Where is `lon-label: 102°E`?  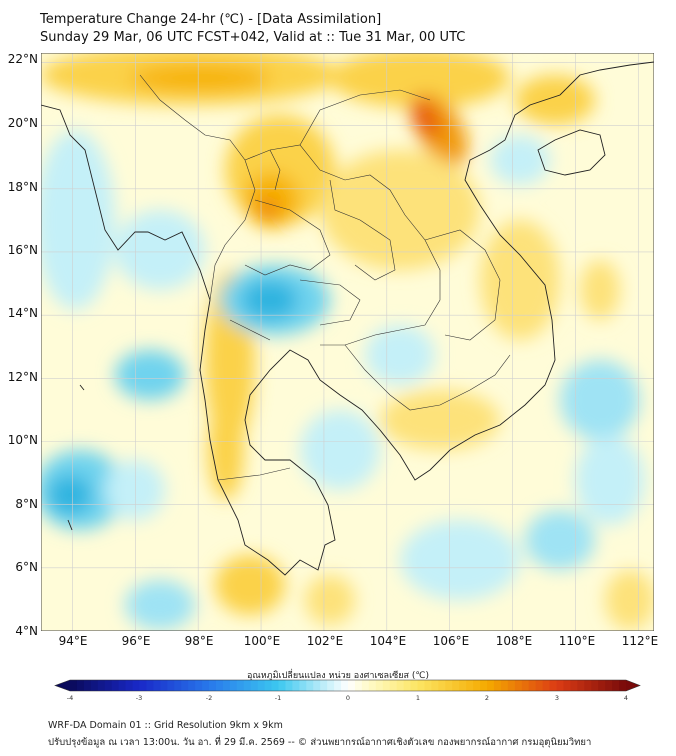
lon-label: 102°E is located at coordinates (325, 641).